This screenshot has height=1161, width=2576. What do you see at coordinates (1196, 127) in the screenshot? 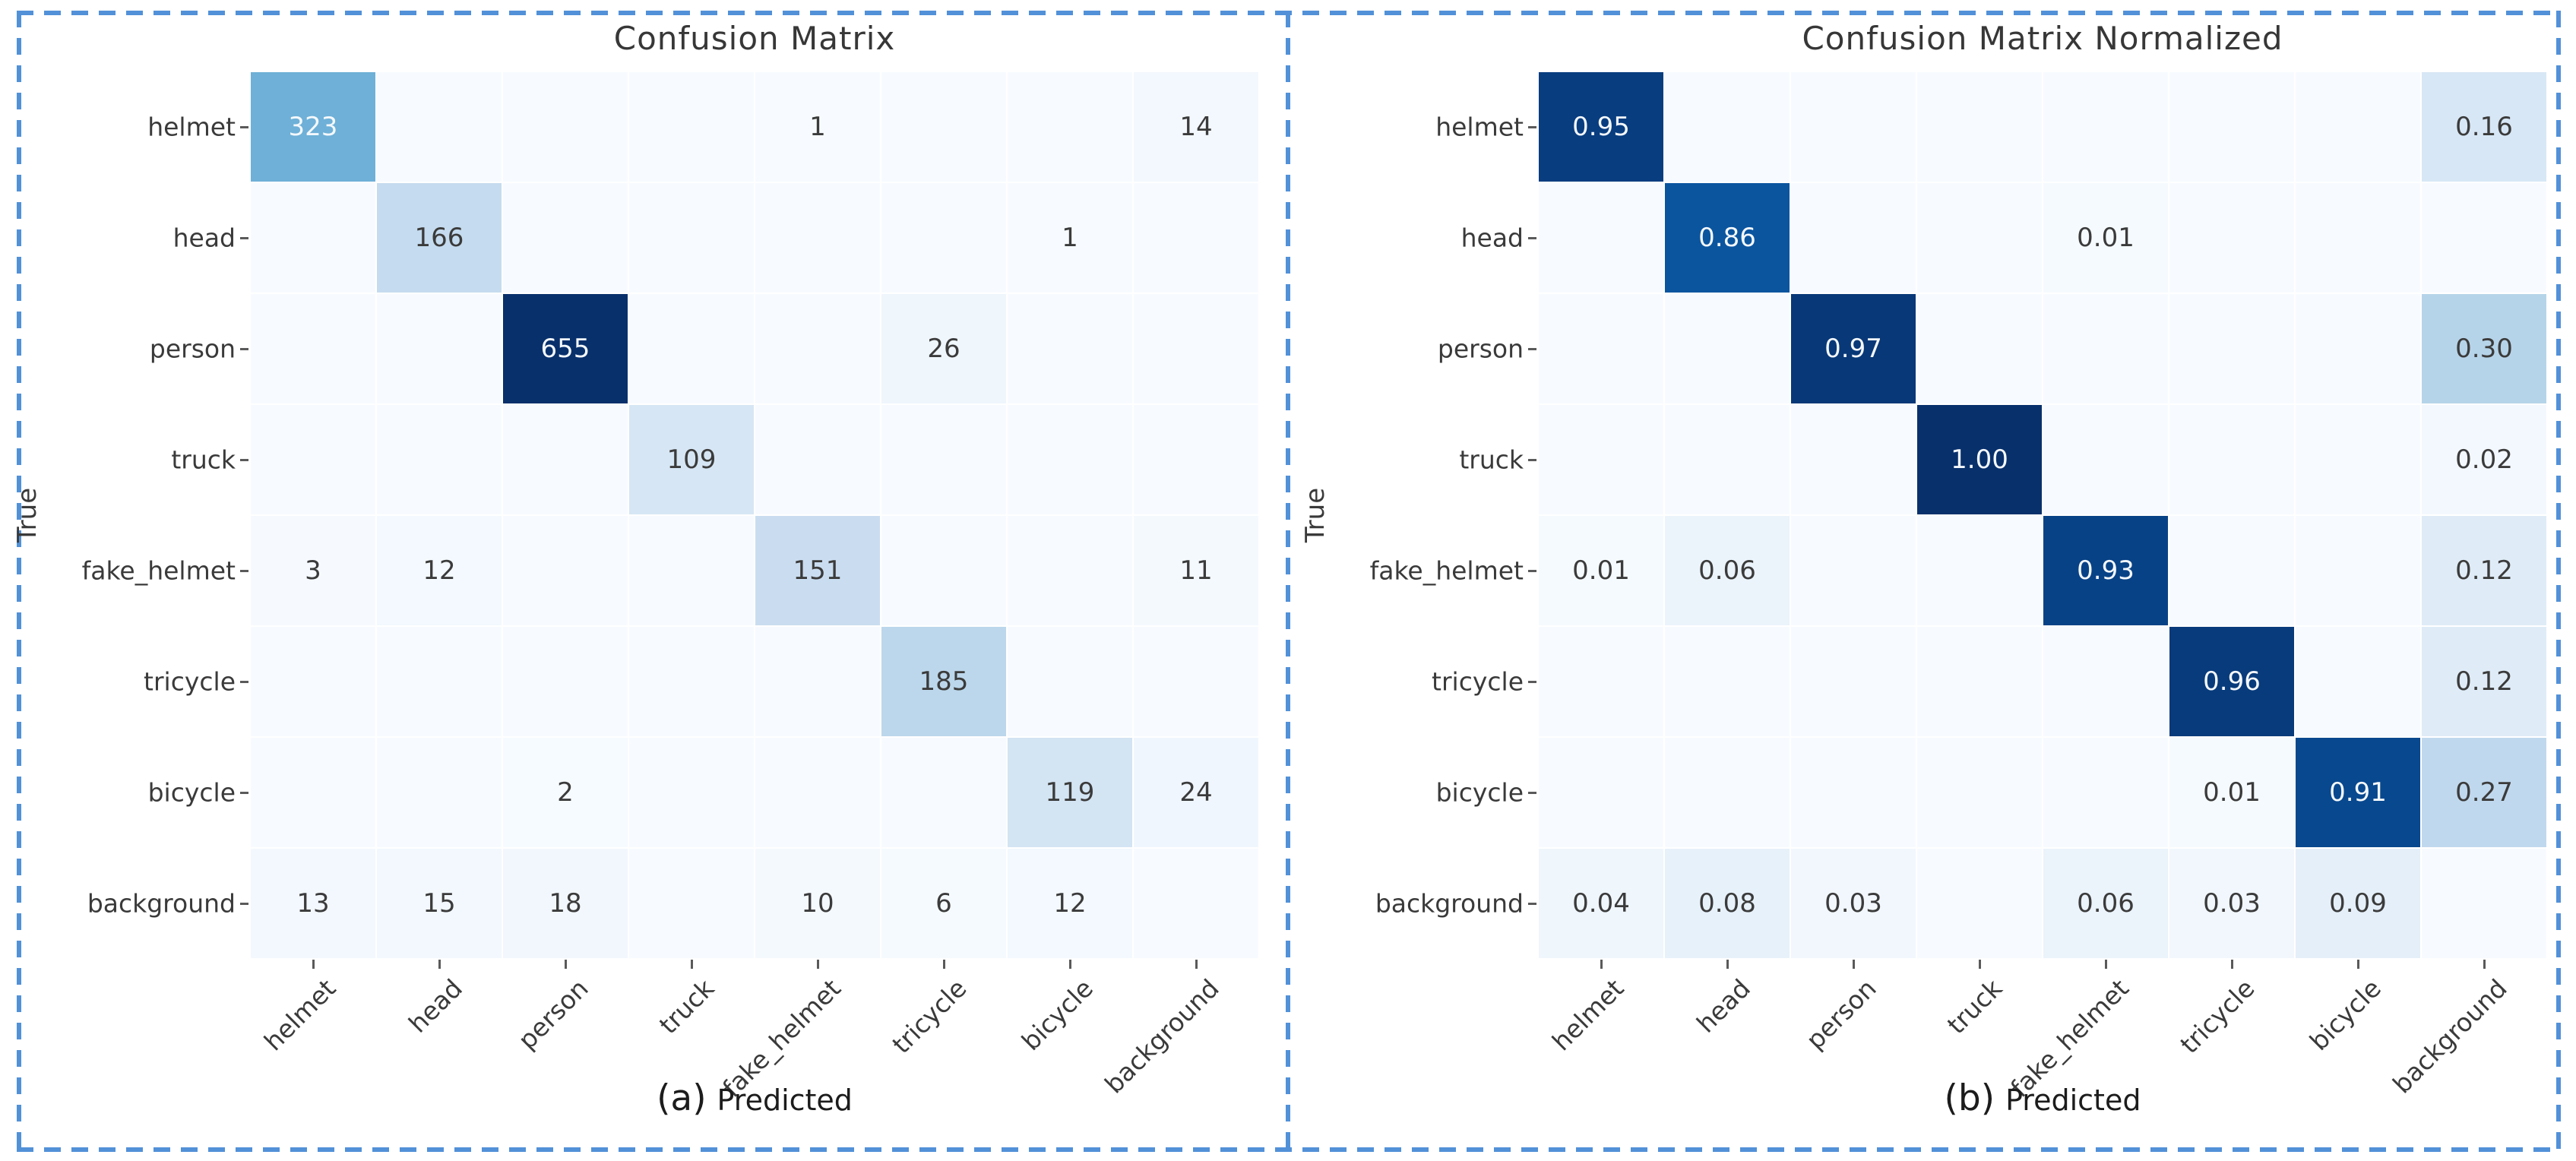
I see `matrix-cell: 14` at bounding box center [1196, 127].